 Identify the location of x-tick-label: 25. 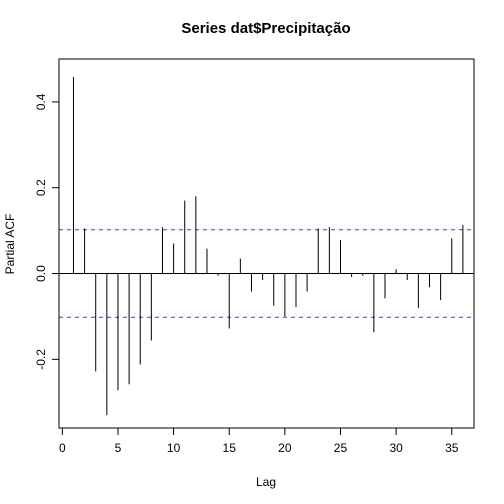
(341, 448).